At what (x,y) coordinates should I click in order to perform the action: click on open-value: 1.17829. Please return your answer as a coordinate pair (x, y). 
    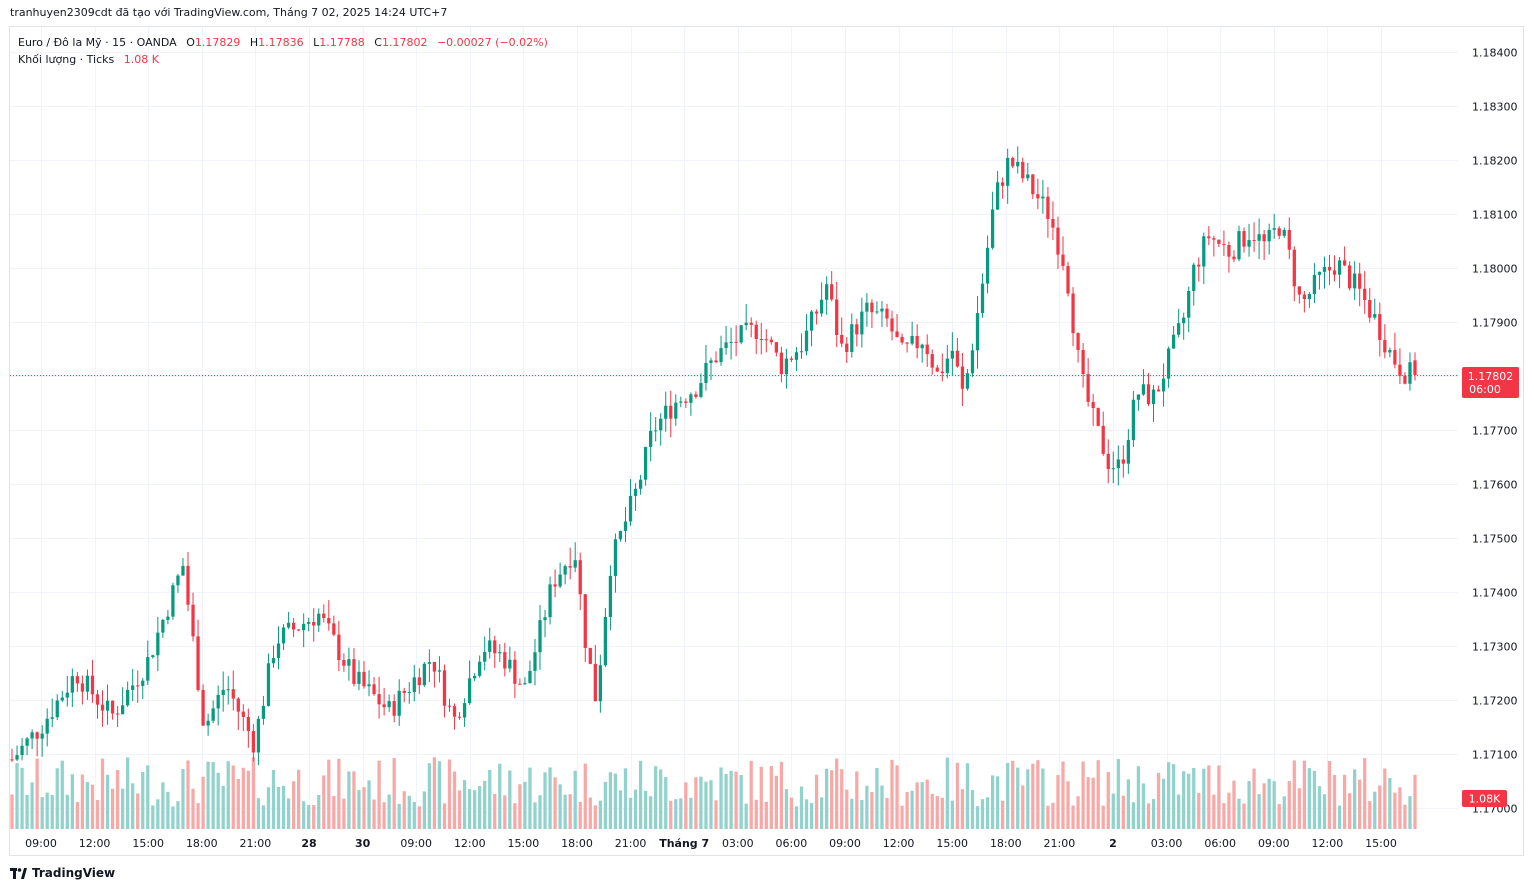
    Looking at the image, I should click on (217, 42).